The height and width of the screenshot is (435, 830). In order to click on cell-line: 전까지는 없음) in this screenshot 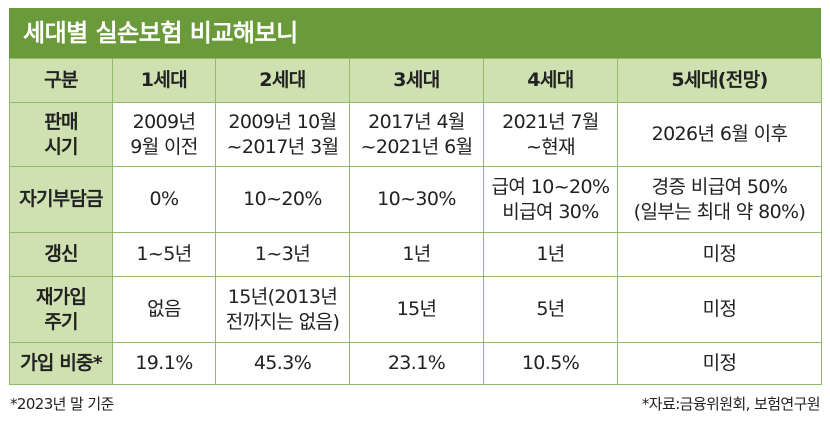, I will do `click(282, 321)`.